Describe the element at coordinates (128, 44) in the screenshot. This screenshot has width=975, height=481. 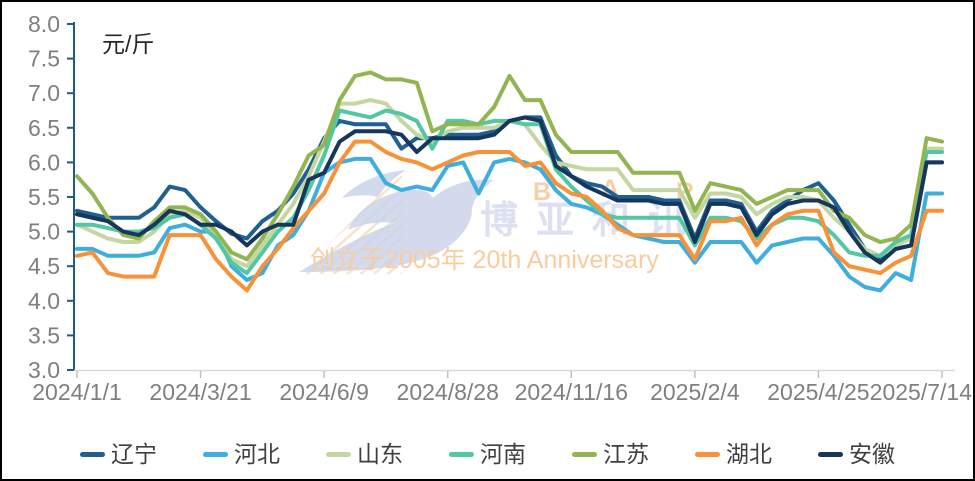
I see `y-axis-unit-label: 元/斤` at that location.